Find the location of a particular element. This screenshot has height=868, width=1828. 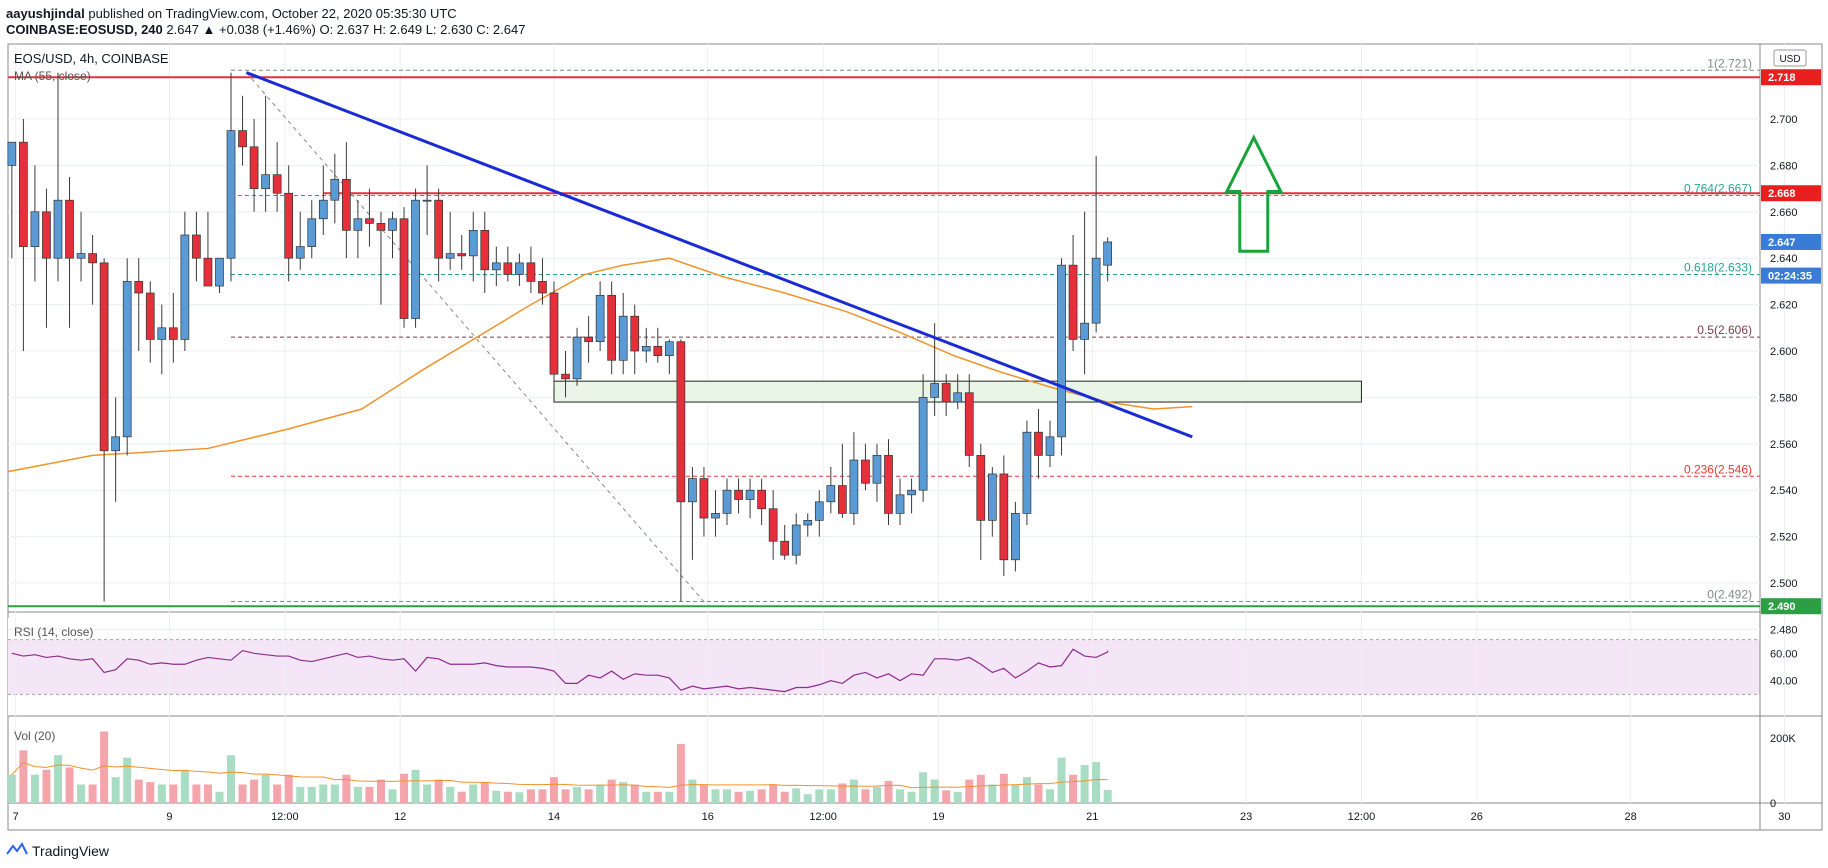

currency-badge is located at coordinates (1790, 58).